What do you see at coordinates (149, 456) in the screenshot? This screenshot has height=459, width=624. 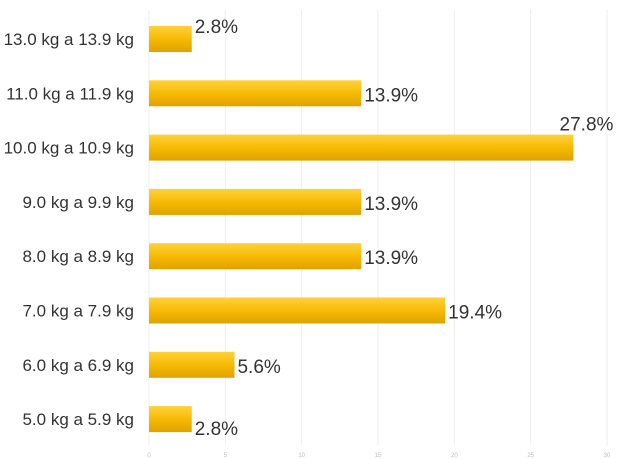 I see `x-tick-label: 0` at bounding box center [149, 456].